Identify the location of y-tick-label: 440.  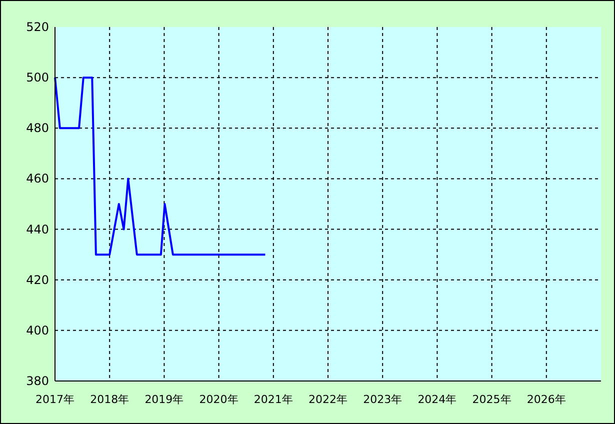
(37, 229).